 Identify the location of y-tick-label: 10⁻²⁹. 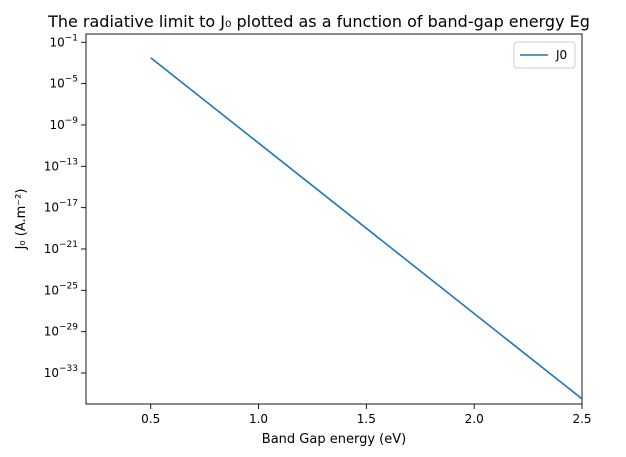
(61, 331).